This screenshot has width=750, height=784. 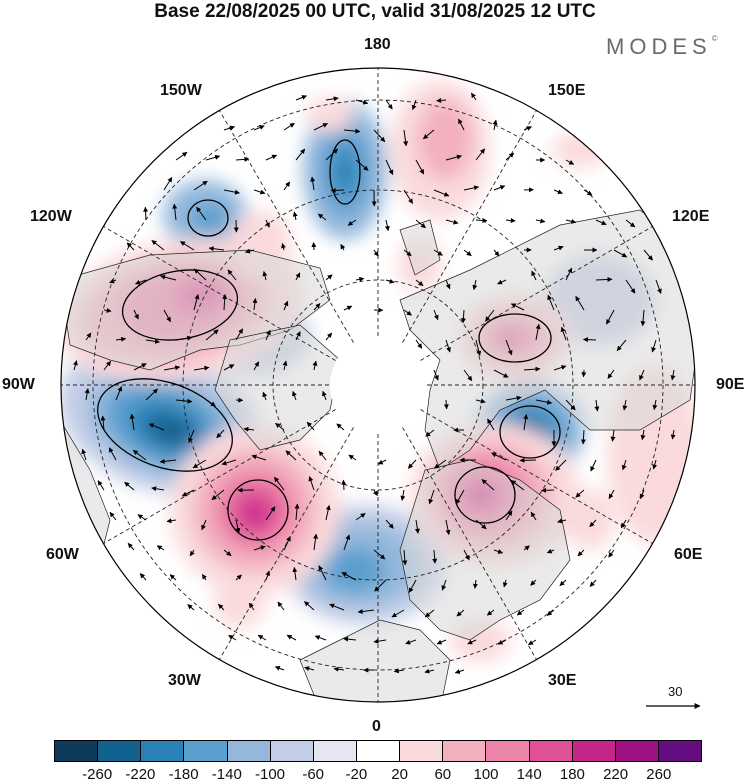 I want to click on colorbar-tick-label: 260, so click(x=658, y=774).